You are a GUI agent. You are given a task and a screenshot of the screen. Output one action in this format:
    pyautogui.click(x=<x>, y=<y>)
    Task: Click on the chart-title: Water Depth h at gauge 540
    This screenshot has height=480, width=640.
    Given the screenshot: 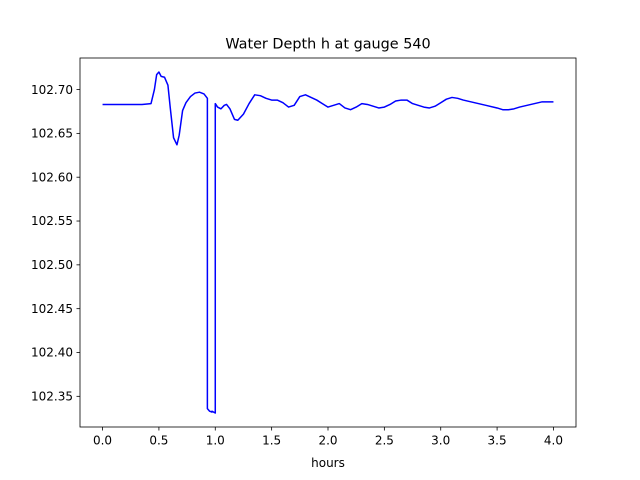 What is the action you would take?
    pyautogui.click(x=327, y=45)
    